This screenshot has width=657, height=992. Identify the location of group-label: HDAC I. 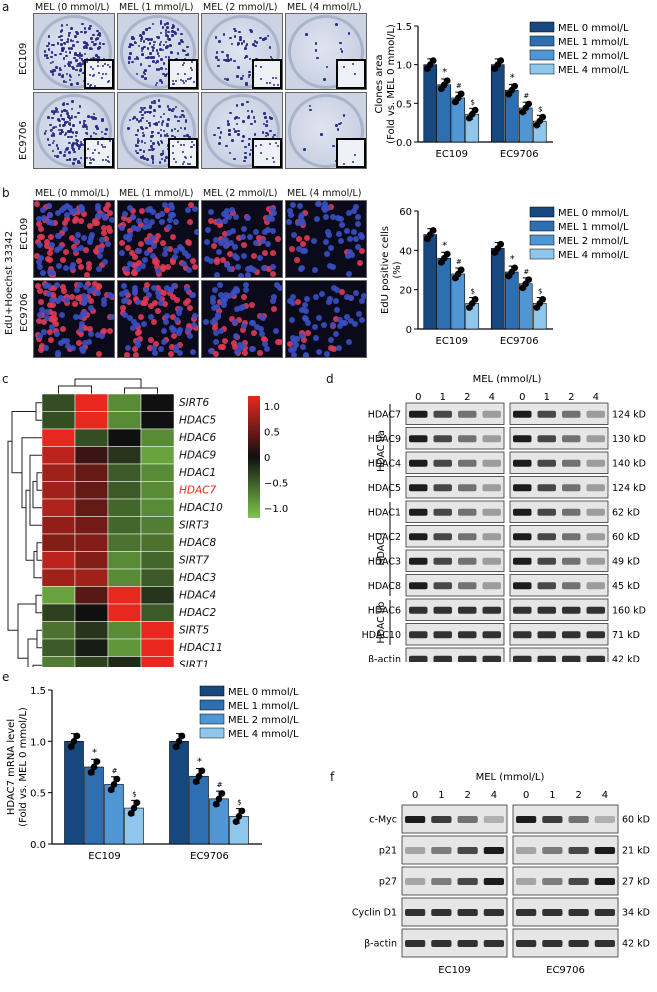
(381, 548).